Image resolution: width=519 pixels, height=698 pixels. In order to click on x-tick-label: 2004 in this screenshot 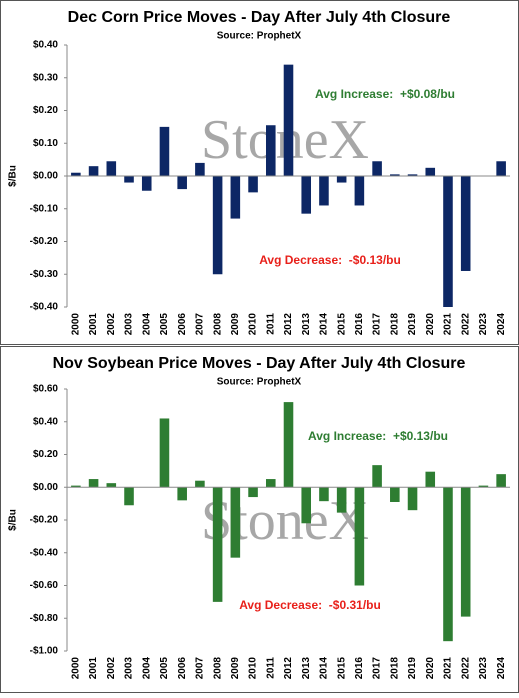, I will do `click(146, 668)`.